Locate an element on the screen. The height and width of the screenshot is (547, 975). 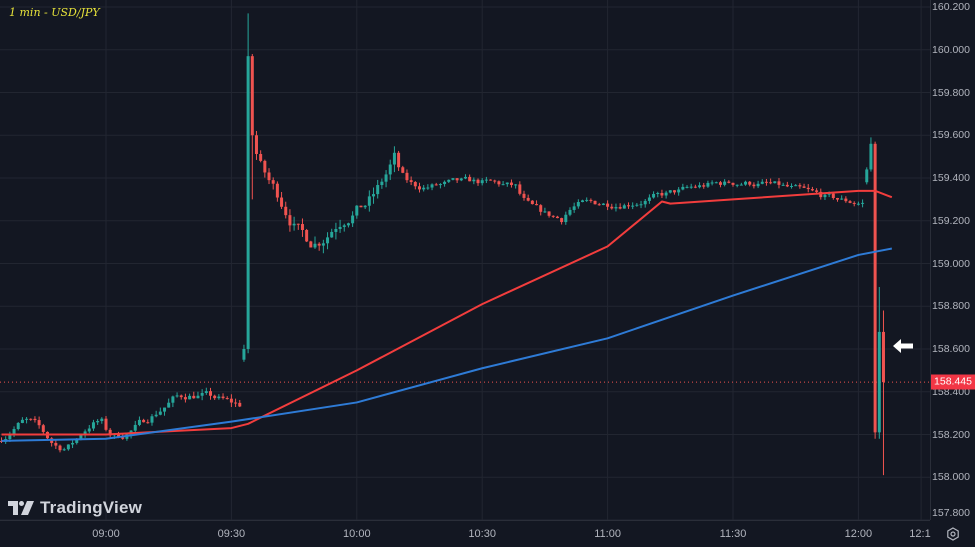
price-tick-label: 160.200 is located at coordinates (951, 7).